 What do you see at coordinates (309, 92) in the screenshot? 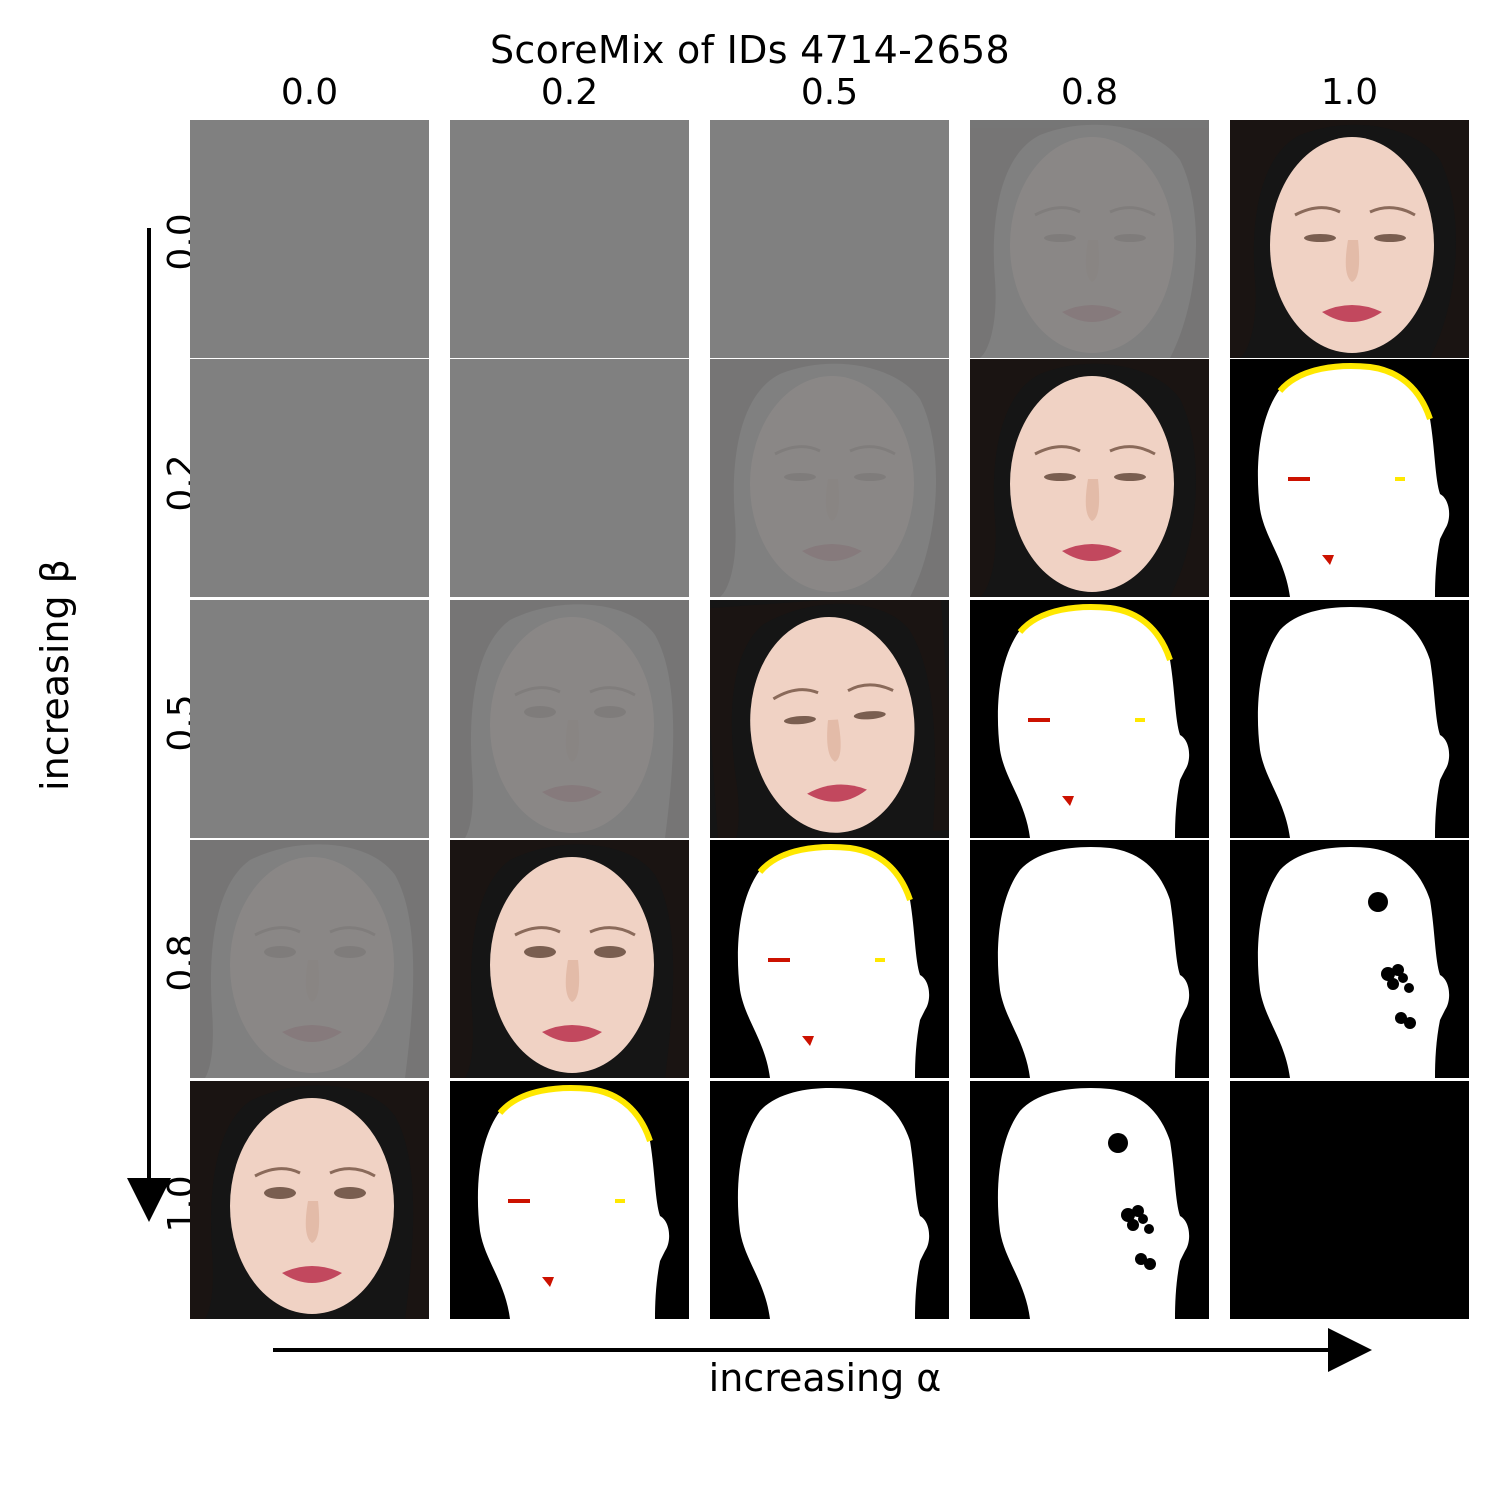
I see `column-label-alpha-0: 0.0` at bounding box center [309, 92].